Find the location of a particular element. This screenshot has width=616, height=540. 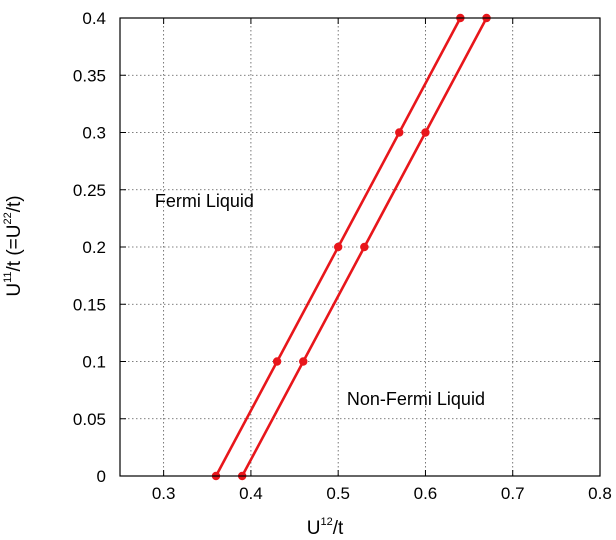

y-tick-label: 0.05 is located at coordinates (89, 419).